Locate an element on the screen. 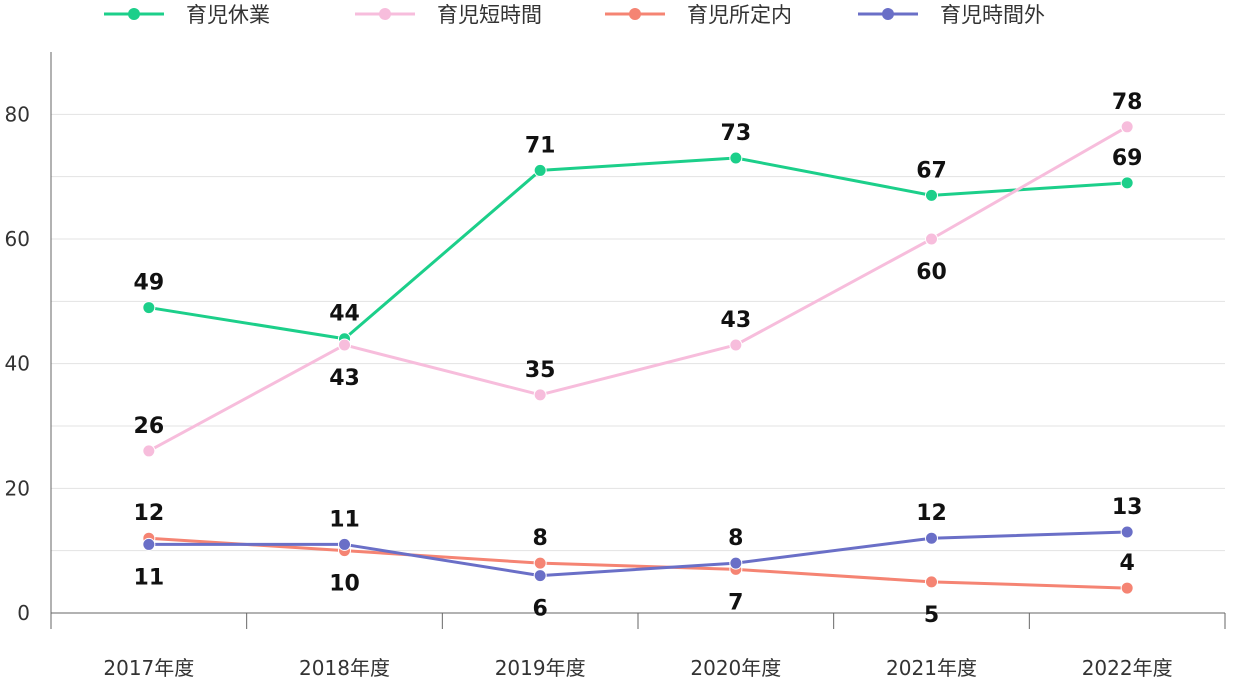 The height and width of the screenshot is (678, 1239). y-tick-label: 60 is located at coordinates (17, 239).